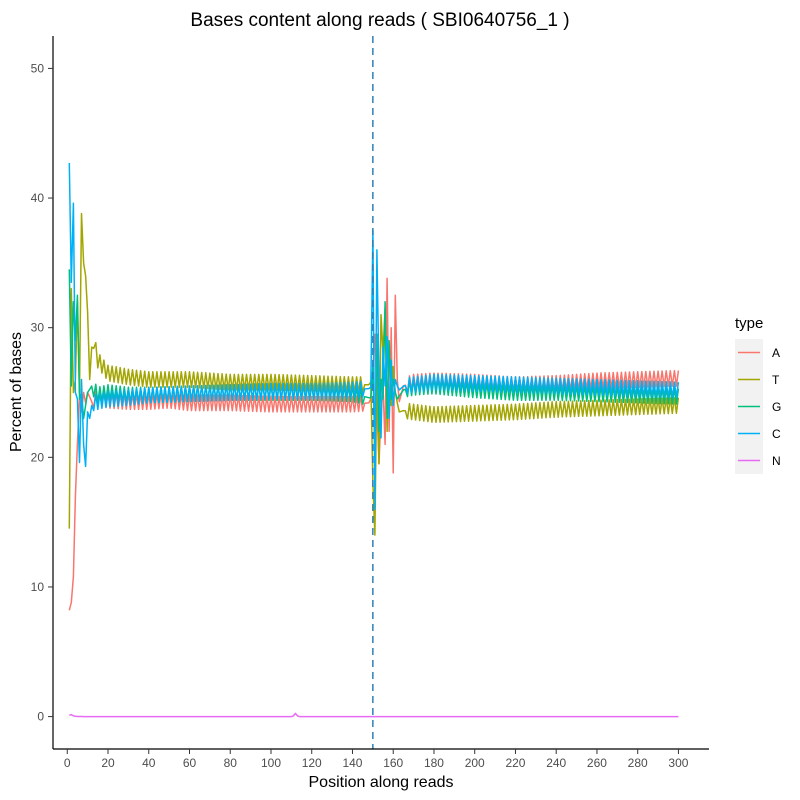 The image size is (800, 800). What do you see at coordinates (40, 717) in the screenshot?
I see `y-tick-label: 0` at bounding box center [40, 717].